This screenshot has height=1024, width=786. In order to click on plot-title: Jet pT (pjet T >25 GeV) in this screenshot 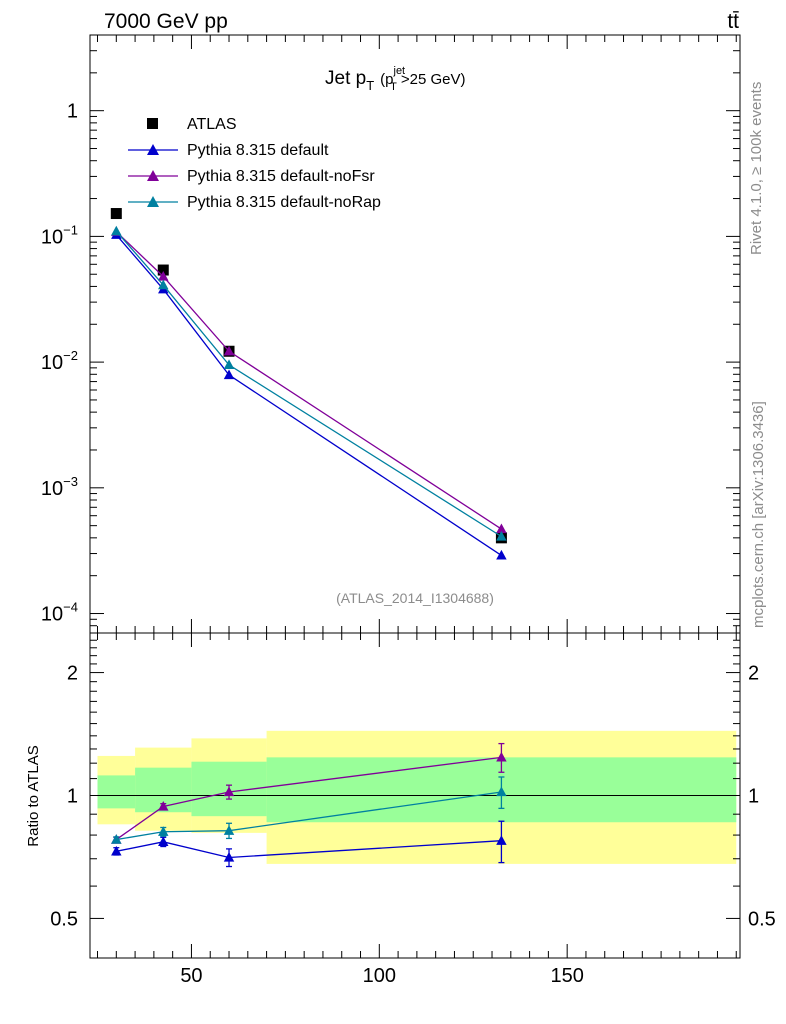, I will do `click(395, 79)`.